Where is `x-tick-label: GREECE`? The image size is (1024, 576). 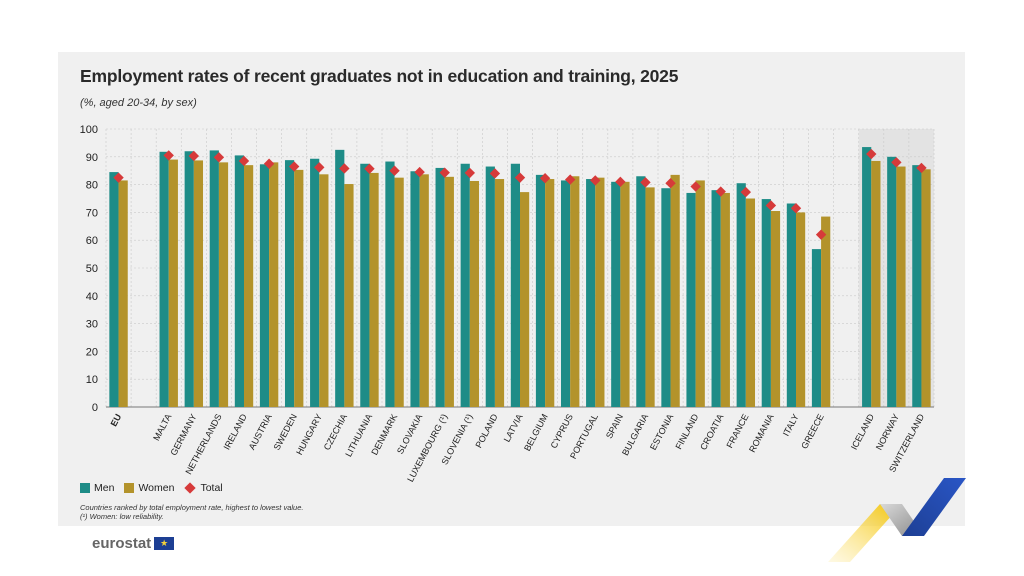 x-tick-label: GREECE is located at coordinates (812, 431).